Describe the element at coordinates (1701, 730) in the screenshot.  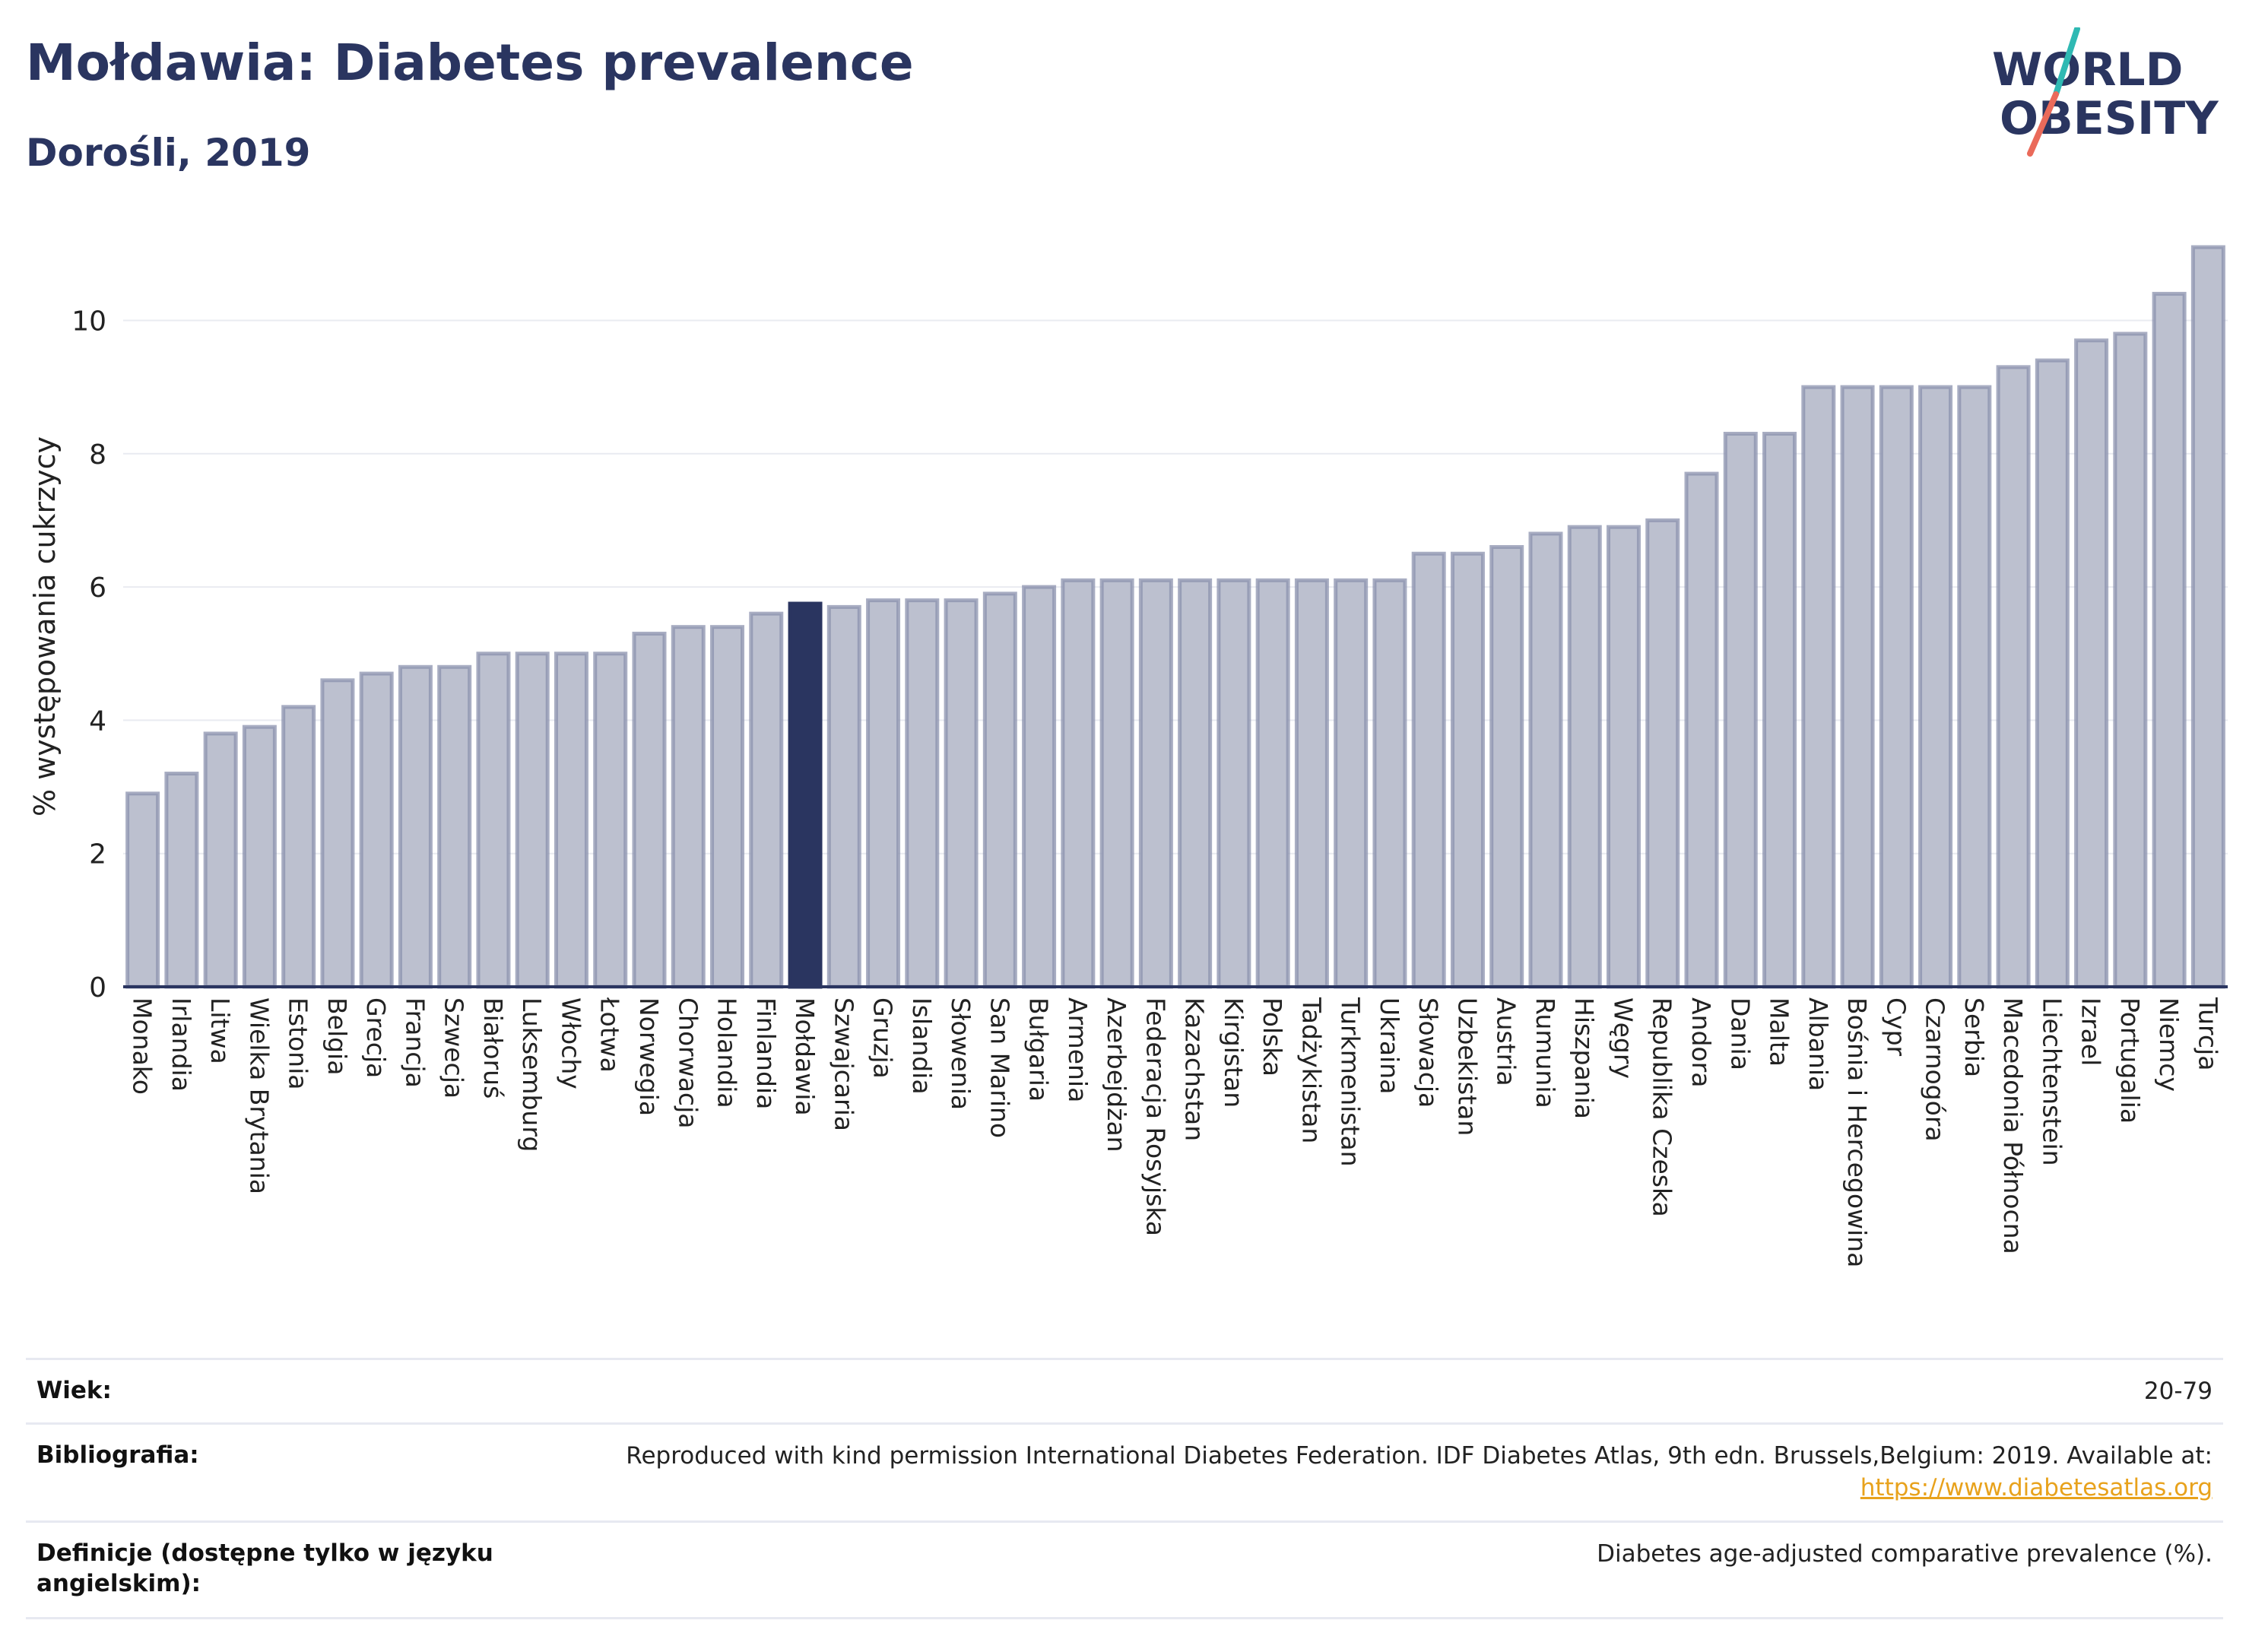
I see `bar-andora` at that location.